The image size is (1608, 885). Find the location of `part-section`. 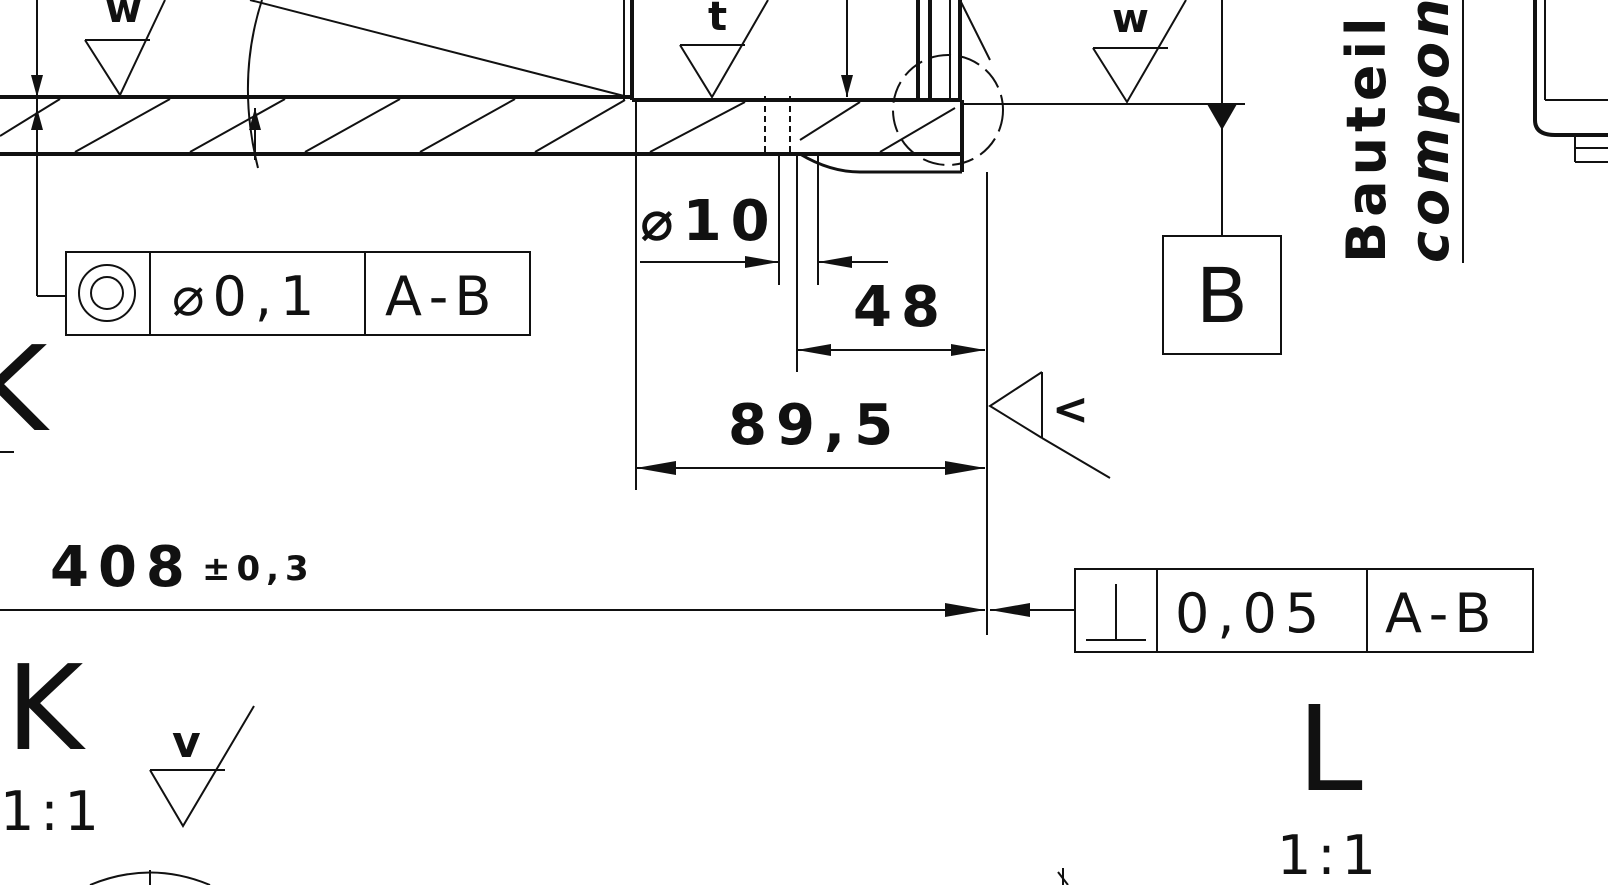

part-section is located at coordinates (502, 87).